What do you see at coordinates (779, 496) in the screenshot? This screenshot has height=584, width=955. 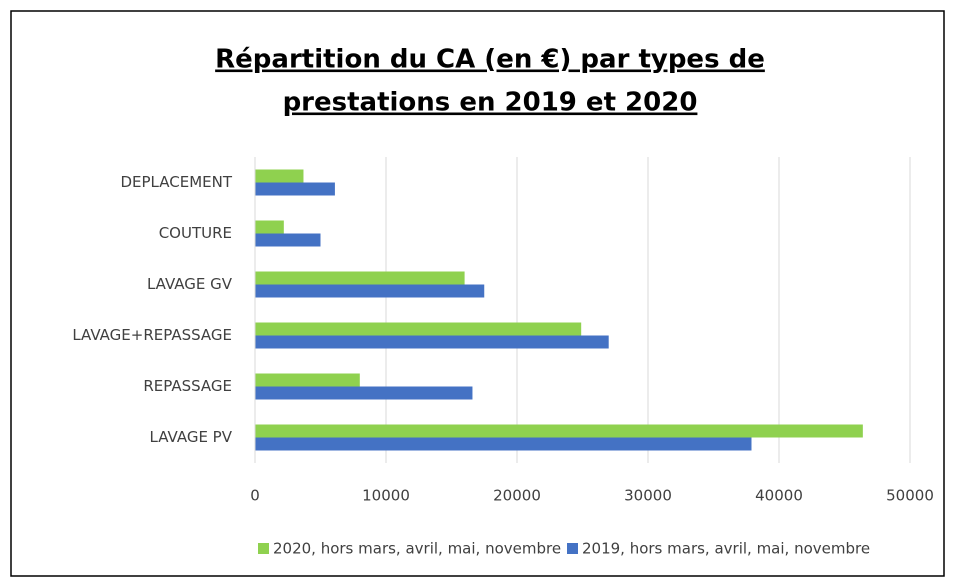 I see `x-tick-label: 40000` at bounding box center [779, 496].